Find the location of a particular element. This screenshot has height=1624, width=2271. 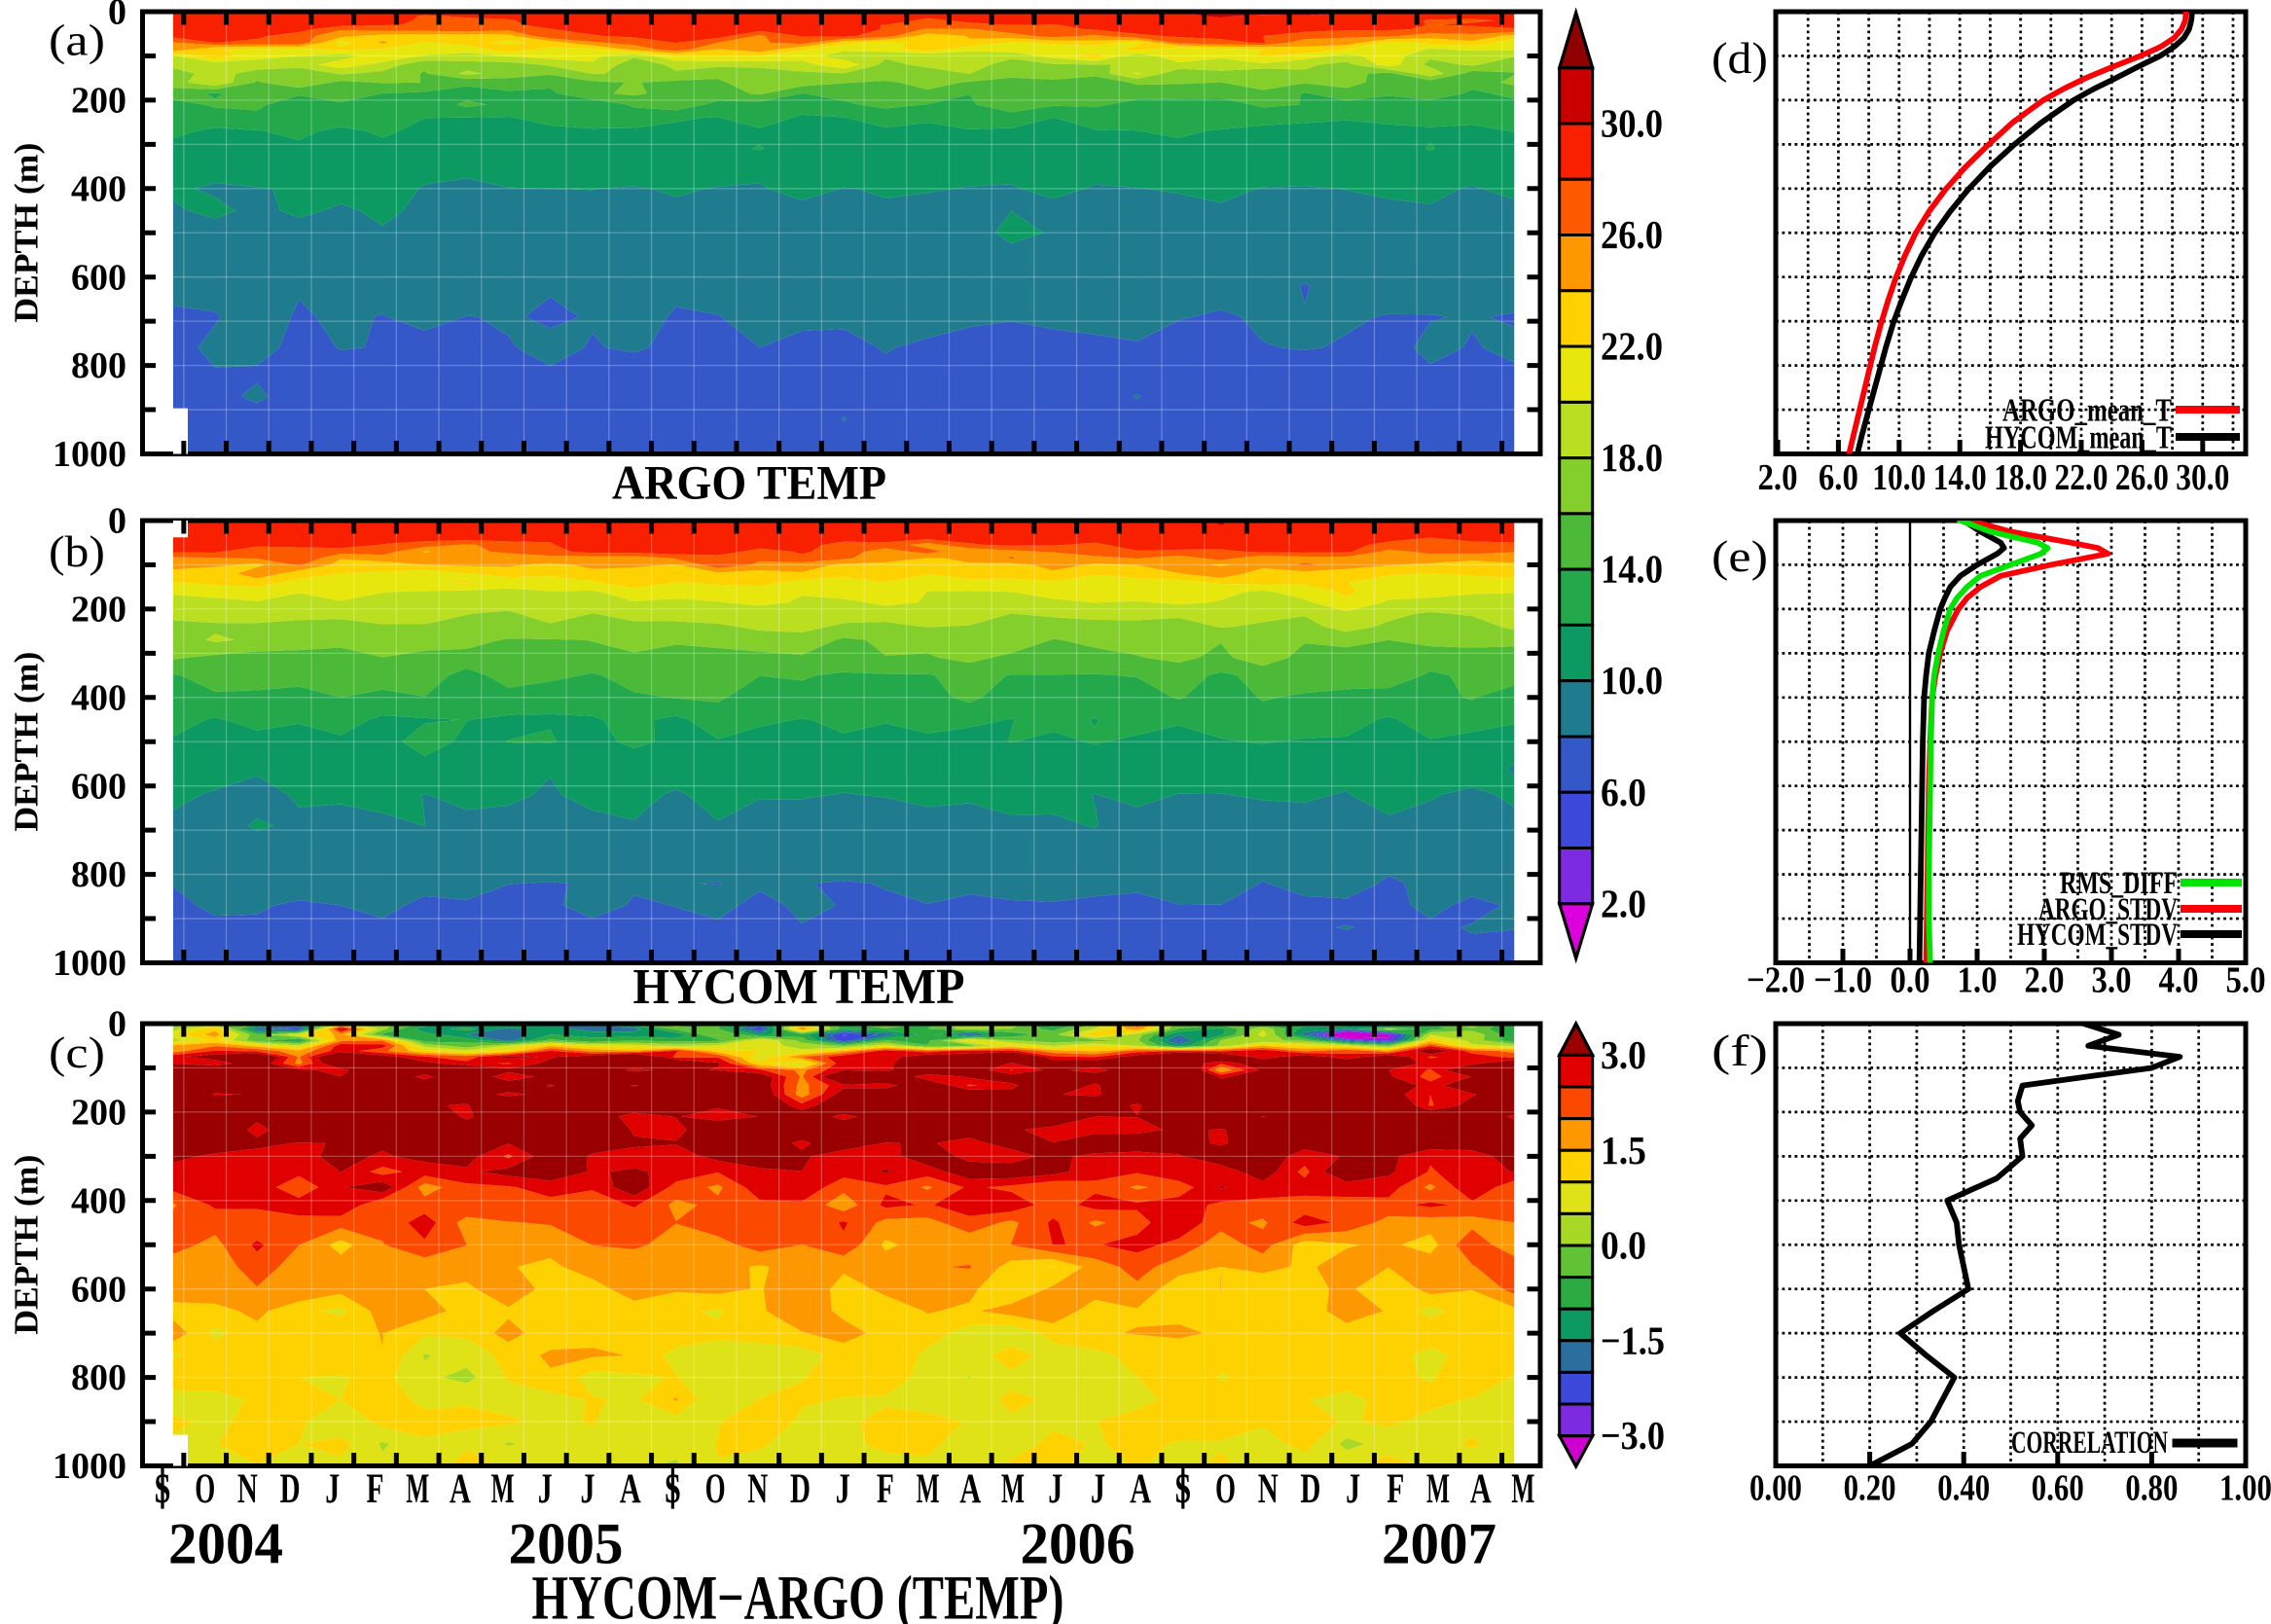

svg-text: (c) is located at coordinates (77, 1052).